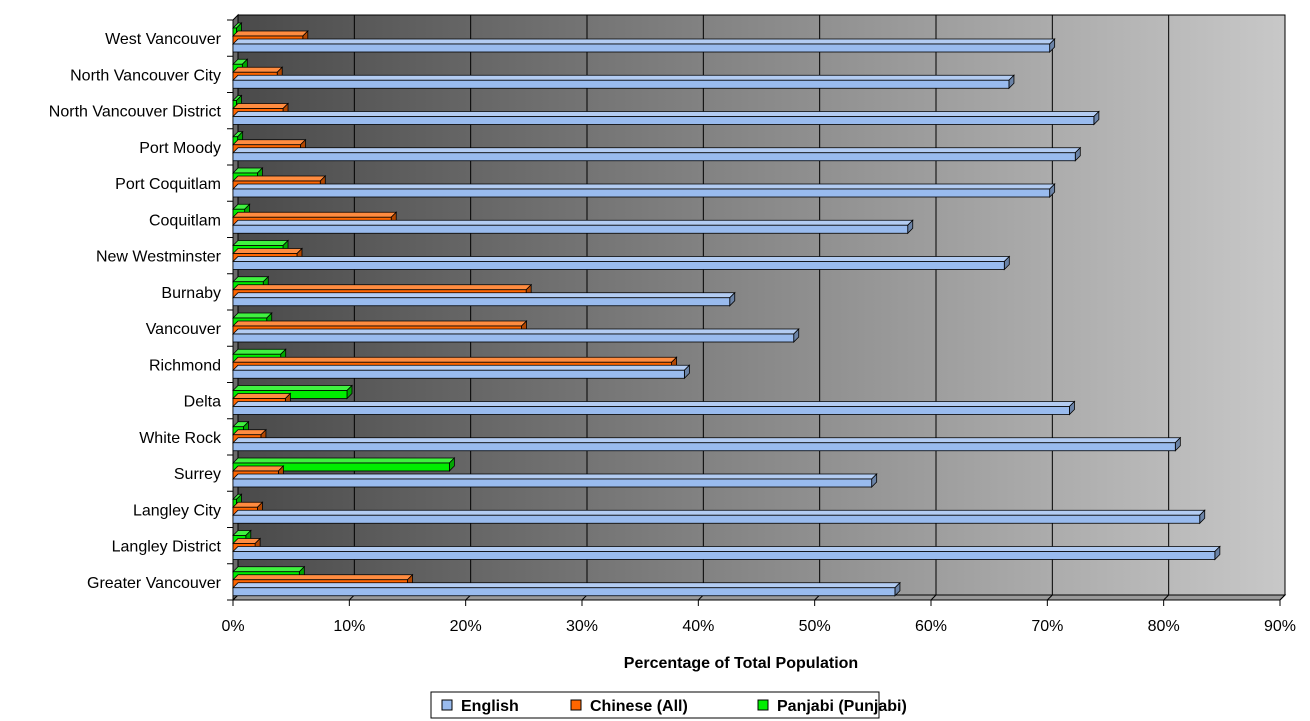 Image resolution: width=1310 pixels, height=721 pixels. I want to click on x-tick-label: 80%, so click(1164, 626).